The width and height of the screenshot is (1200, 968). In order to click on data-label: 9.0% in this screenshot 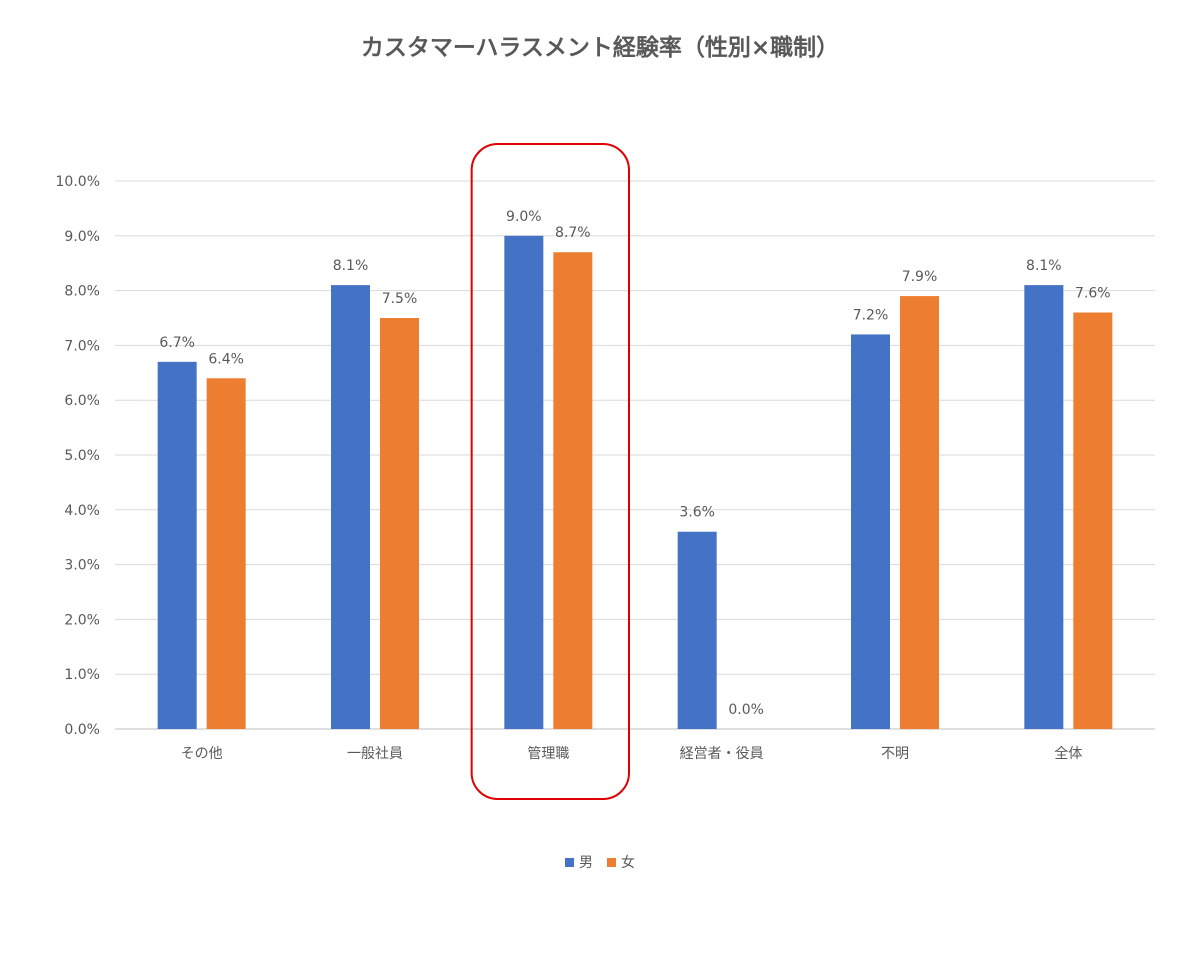, I will do `click(524, 217)`.